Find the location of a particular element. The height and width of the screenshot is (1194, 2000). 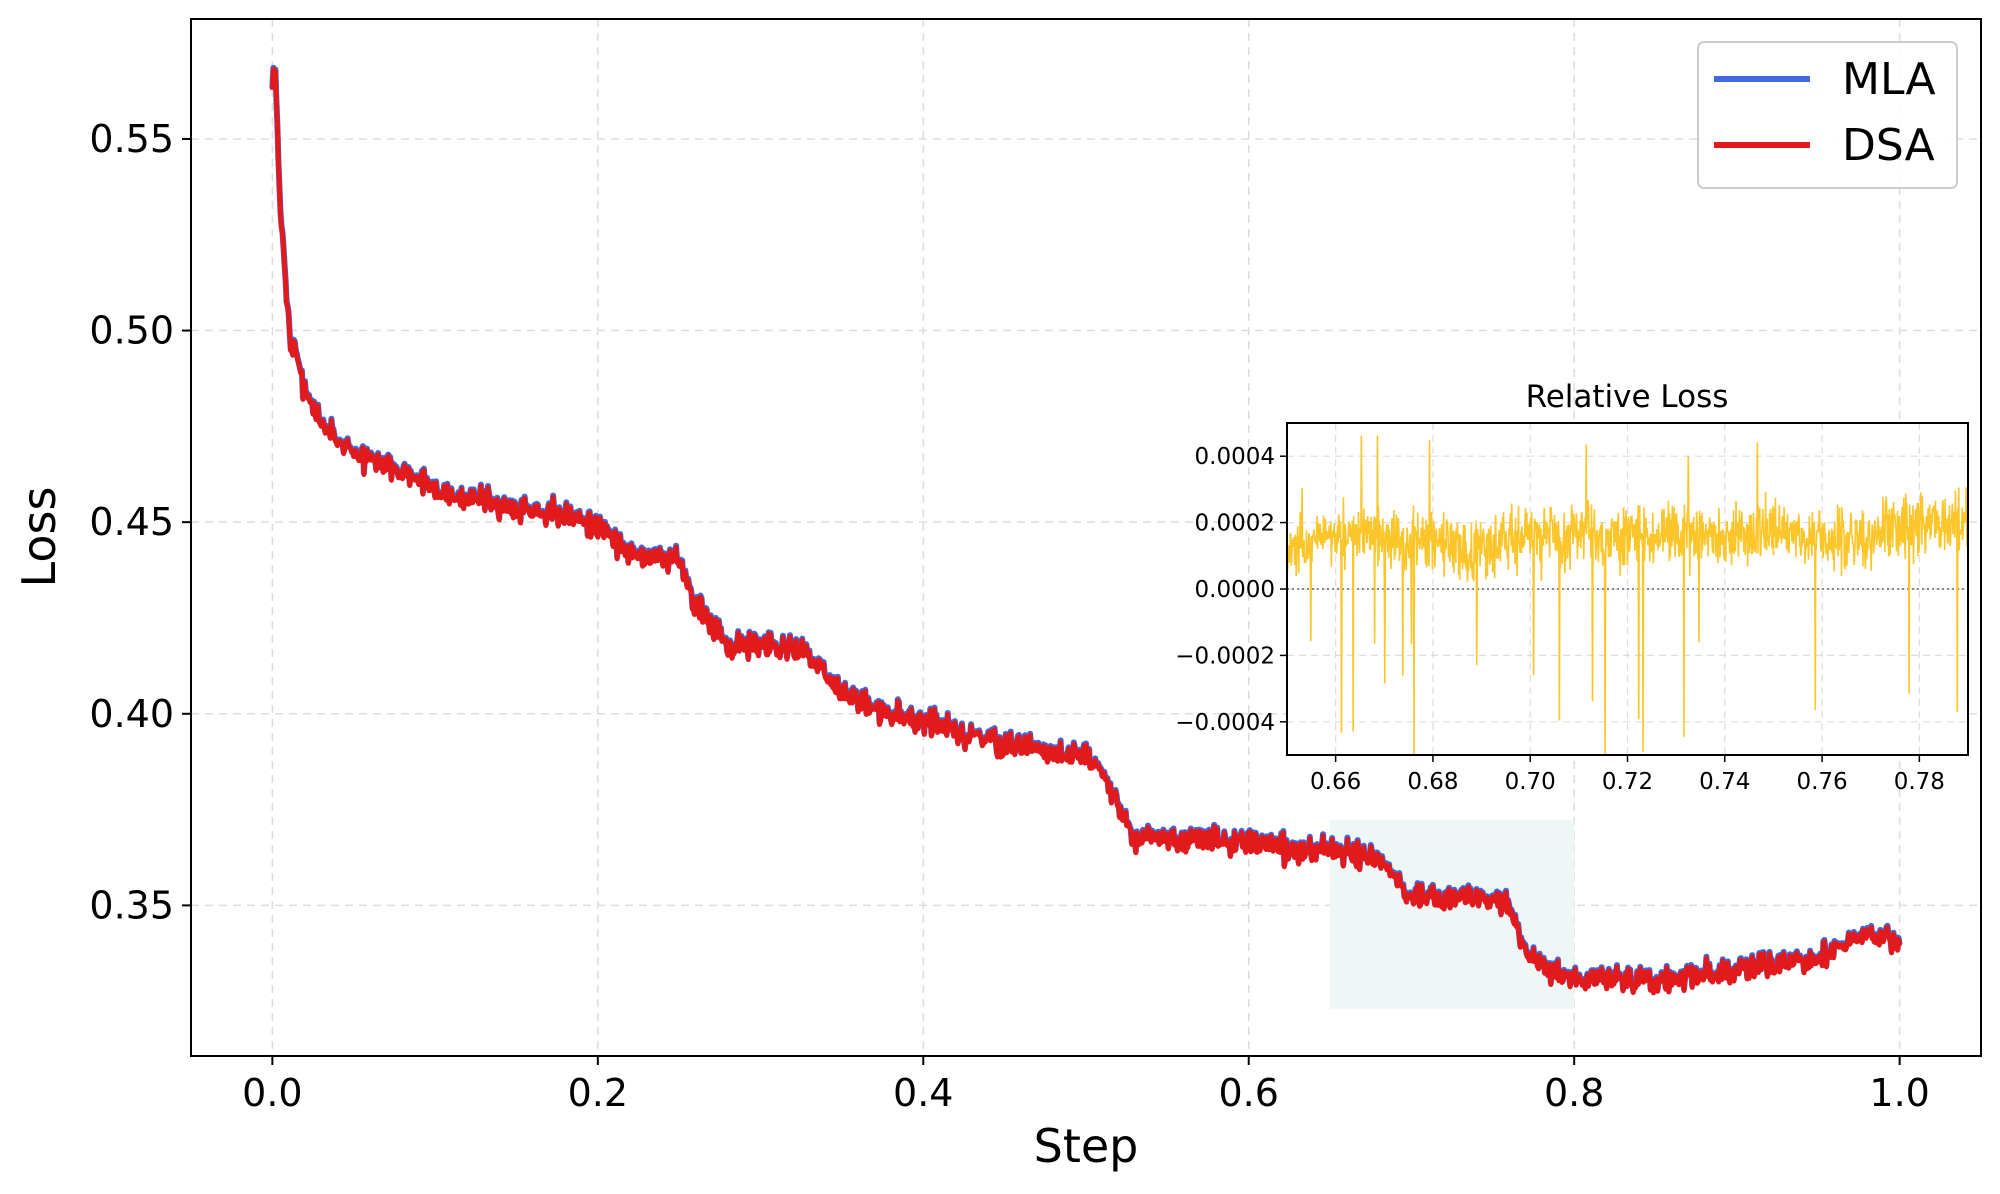

y-tick-label: 0.45 is located at coordinates (131, 522).